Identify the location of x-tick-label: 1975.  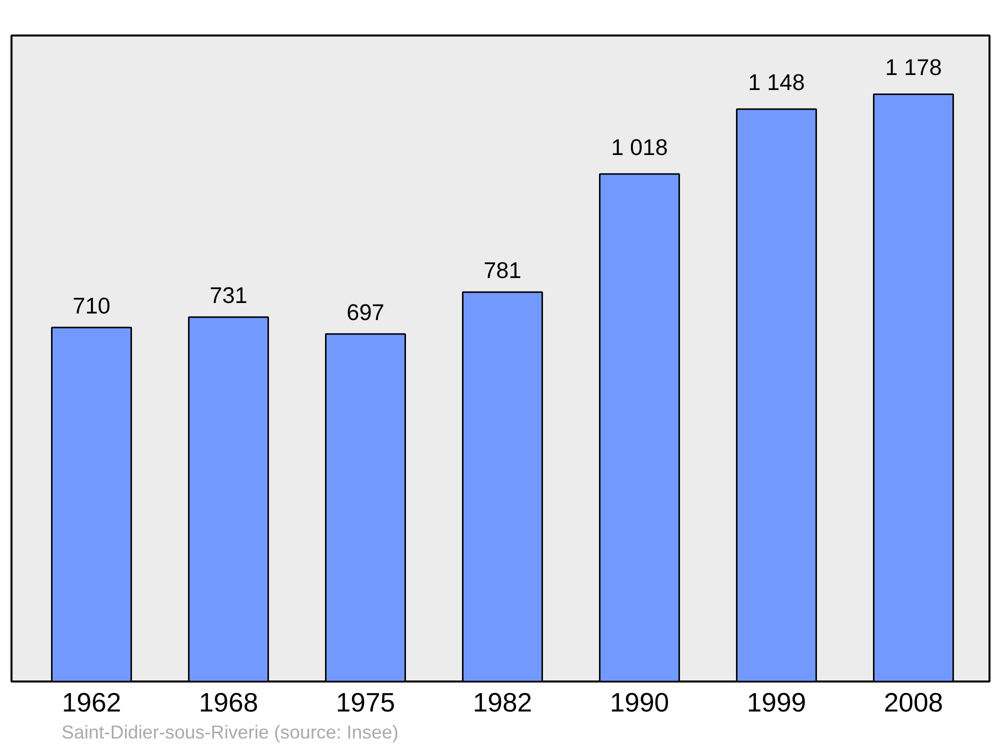
(366, 703).